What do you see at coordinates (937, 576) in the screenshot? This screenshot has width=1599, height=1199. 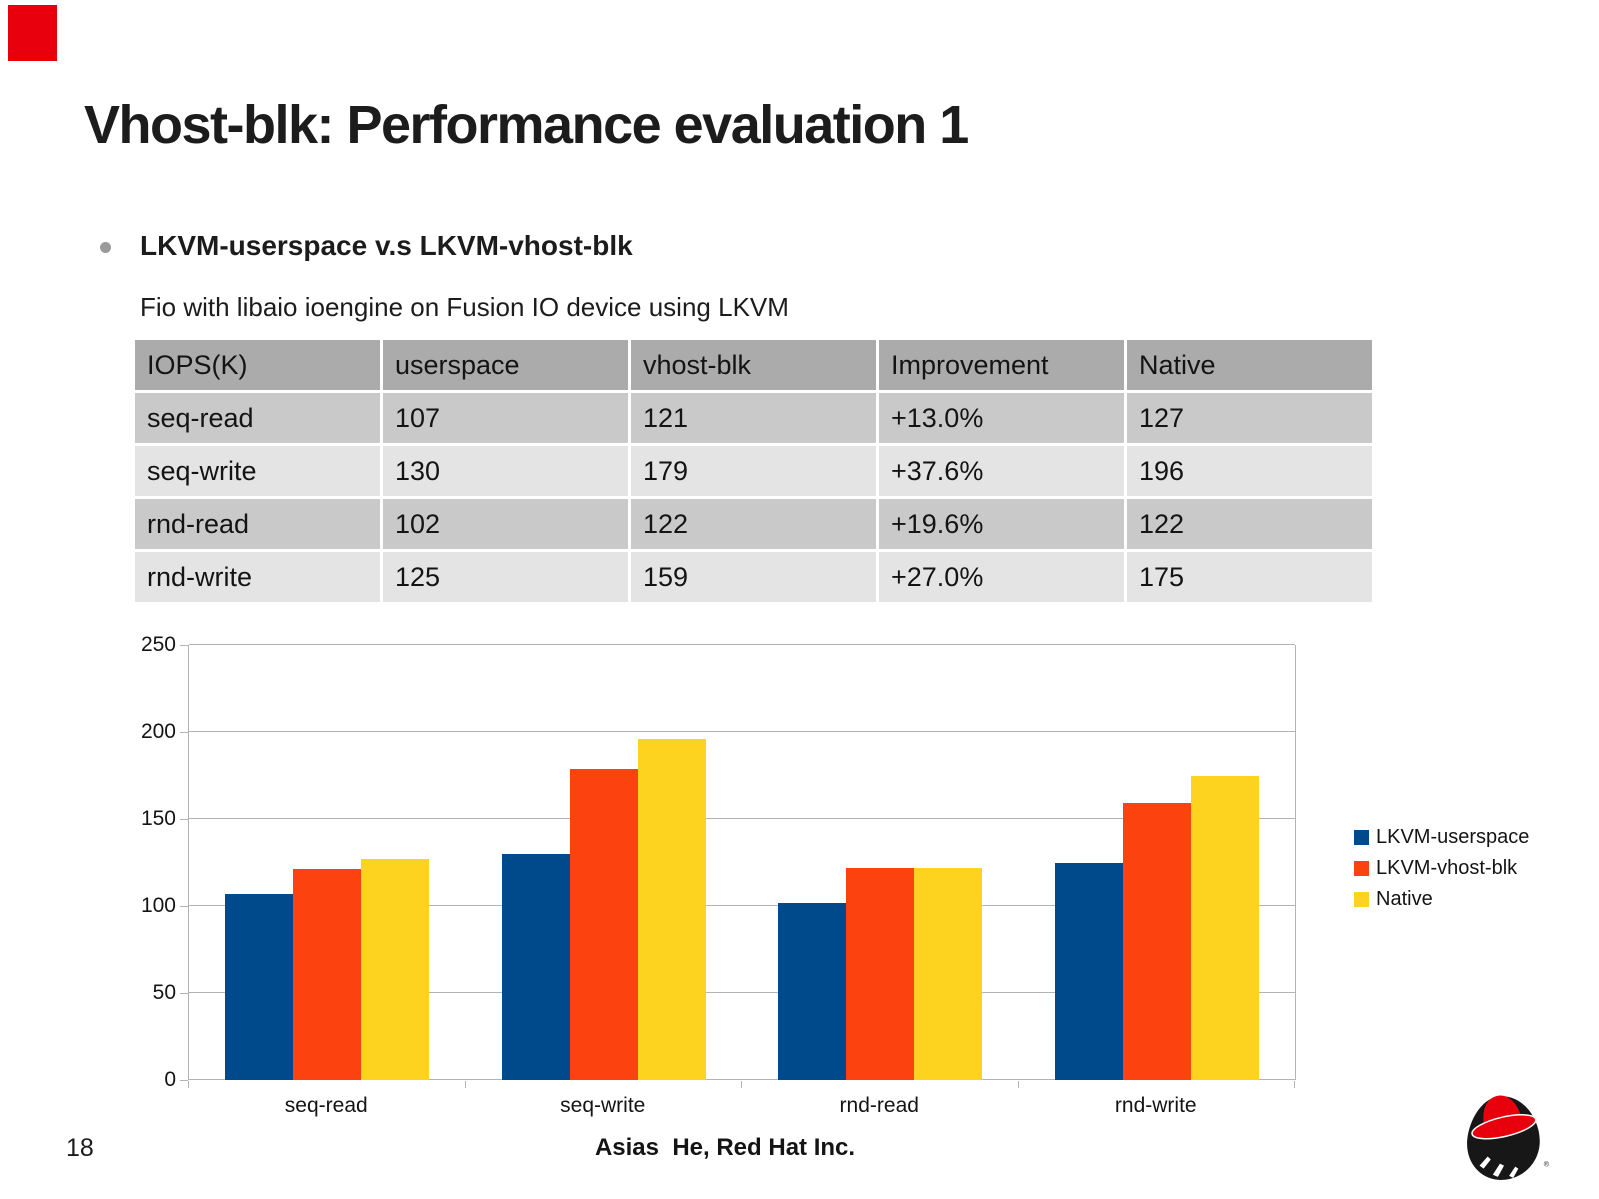 I see `table-cell: +27.0%` at bounding box center [937, 576].